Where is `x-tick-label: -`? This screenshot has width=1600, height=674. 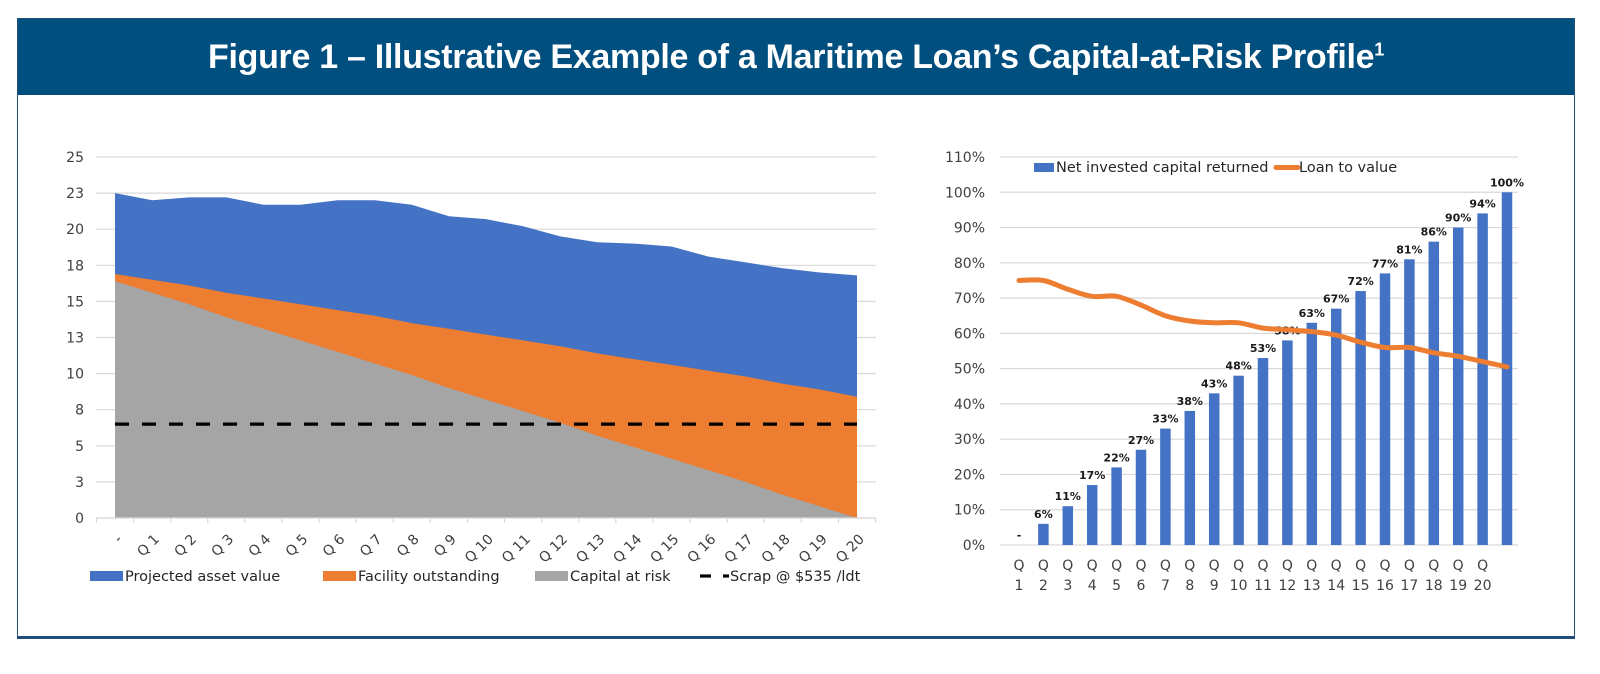
x-tick-label: - is located at coordinates (118, 539).